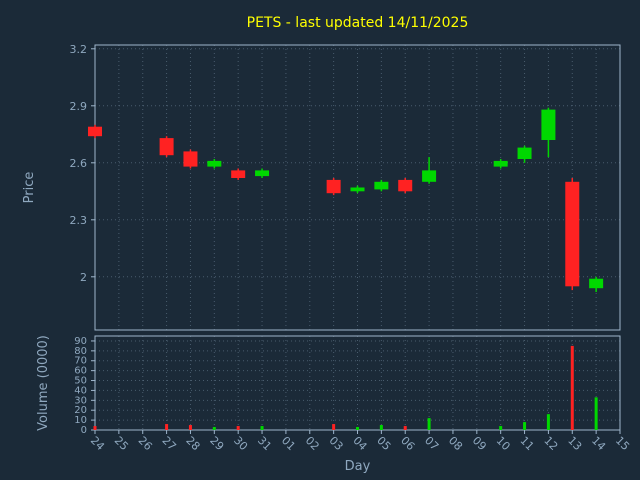  Describe the element at coordinates (431, 443) in the screenshot. I see `x-tick-label: 07` at that location.